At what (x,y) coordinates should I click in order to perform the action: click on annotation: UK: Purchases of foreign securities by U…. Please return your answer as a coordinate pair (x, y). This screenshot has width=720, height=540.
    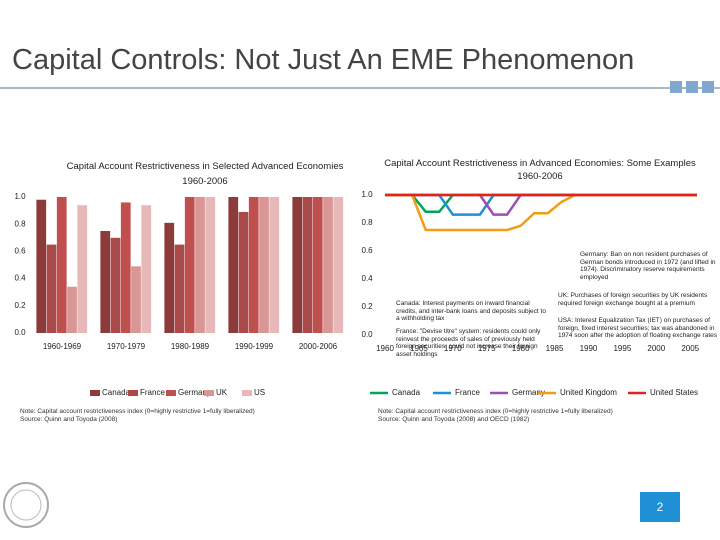
    Looking at the image, I should click on (633, 299).